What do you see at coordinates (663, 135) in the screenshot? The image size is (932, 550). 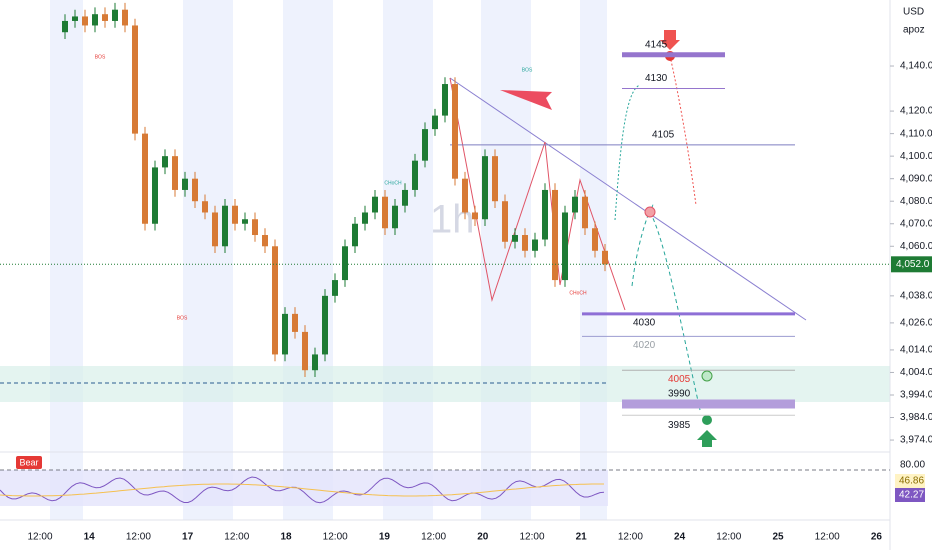 I see `level-label: 4105` at bounding box center [663, 135].